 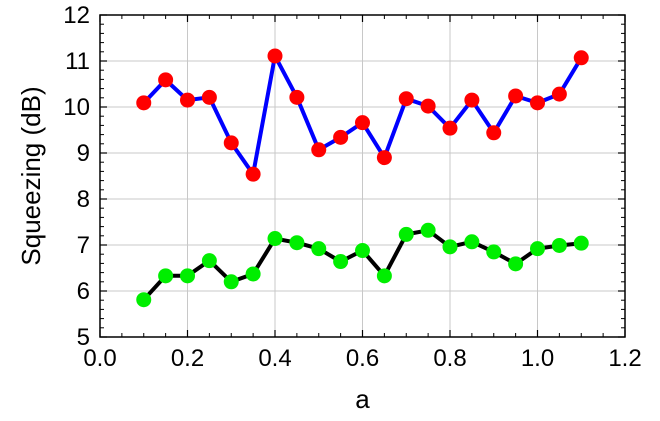 What do you see at coordinates (76, 107) in the screenshot?
I see `y-tick-label: 10` at bounding box center [76, 107].